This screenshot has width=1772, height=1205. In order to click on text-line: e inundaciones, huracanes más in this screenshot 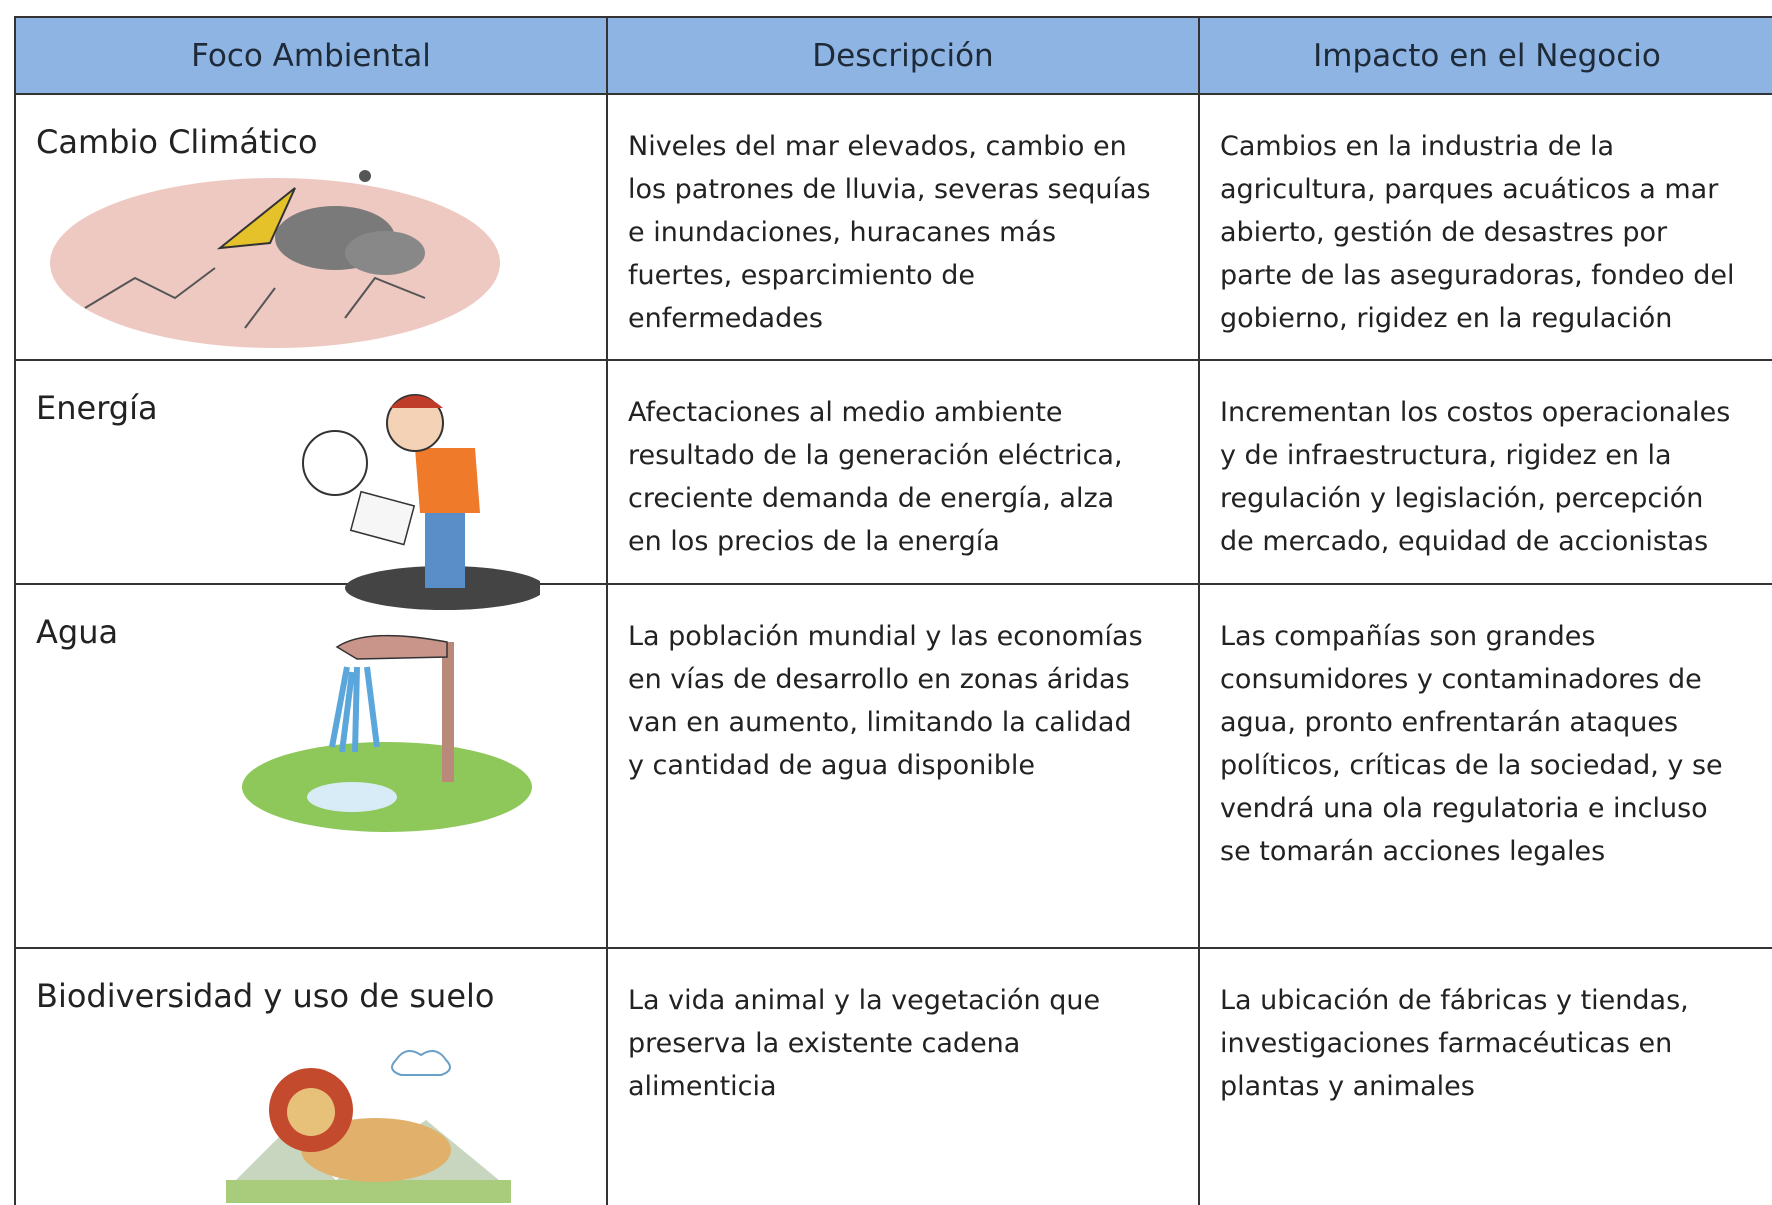, I will do `click(842, 232)`.